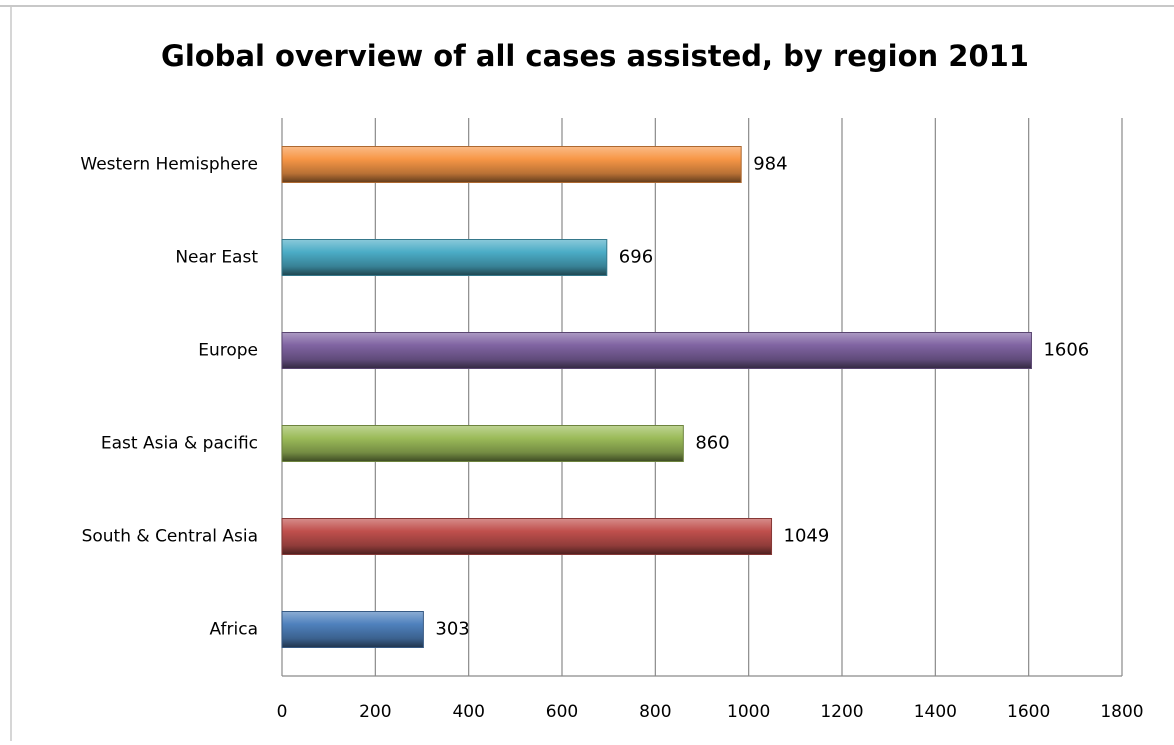 The height and width of the screenshot is (745, 1174). What do you see at coordinates (770, 164) in the screenshot?
I see `value-label: 984` at bounding box center [770, 164].